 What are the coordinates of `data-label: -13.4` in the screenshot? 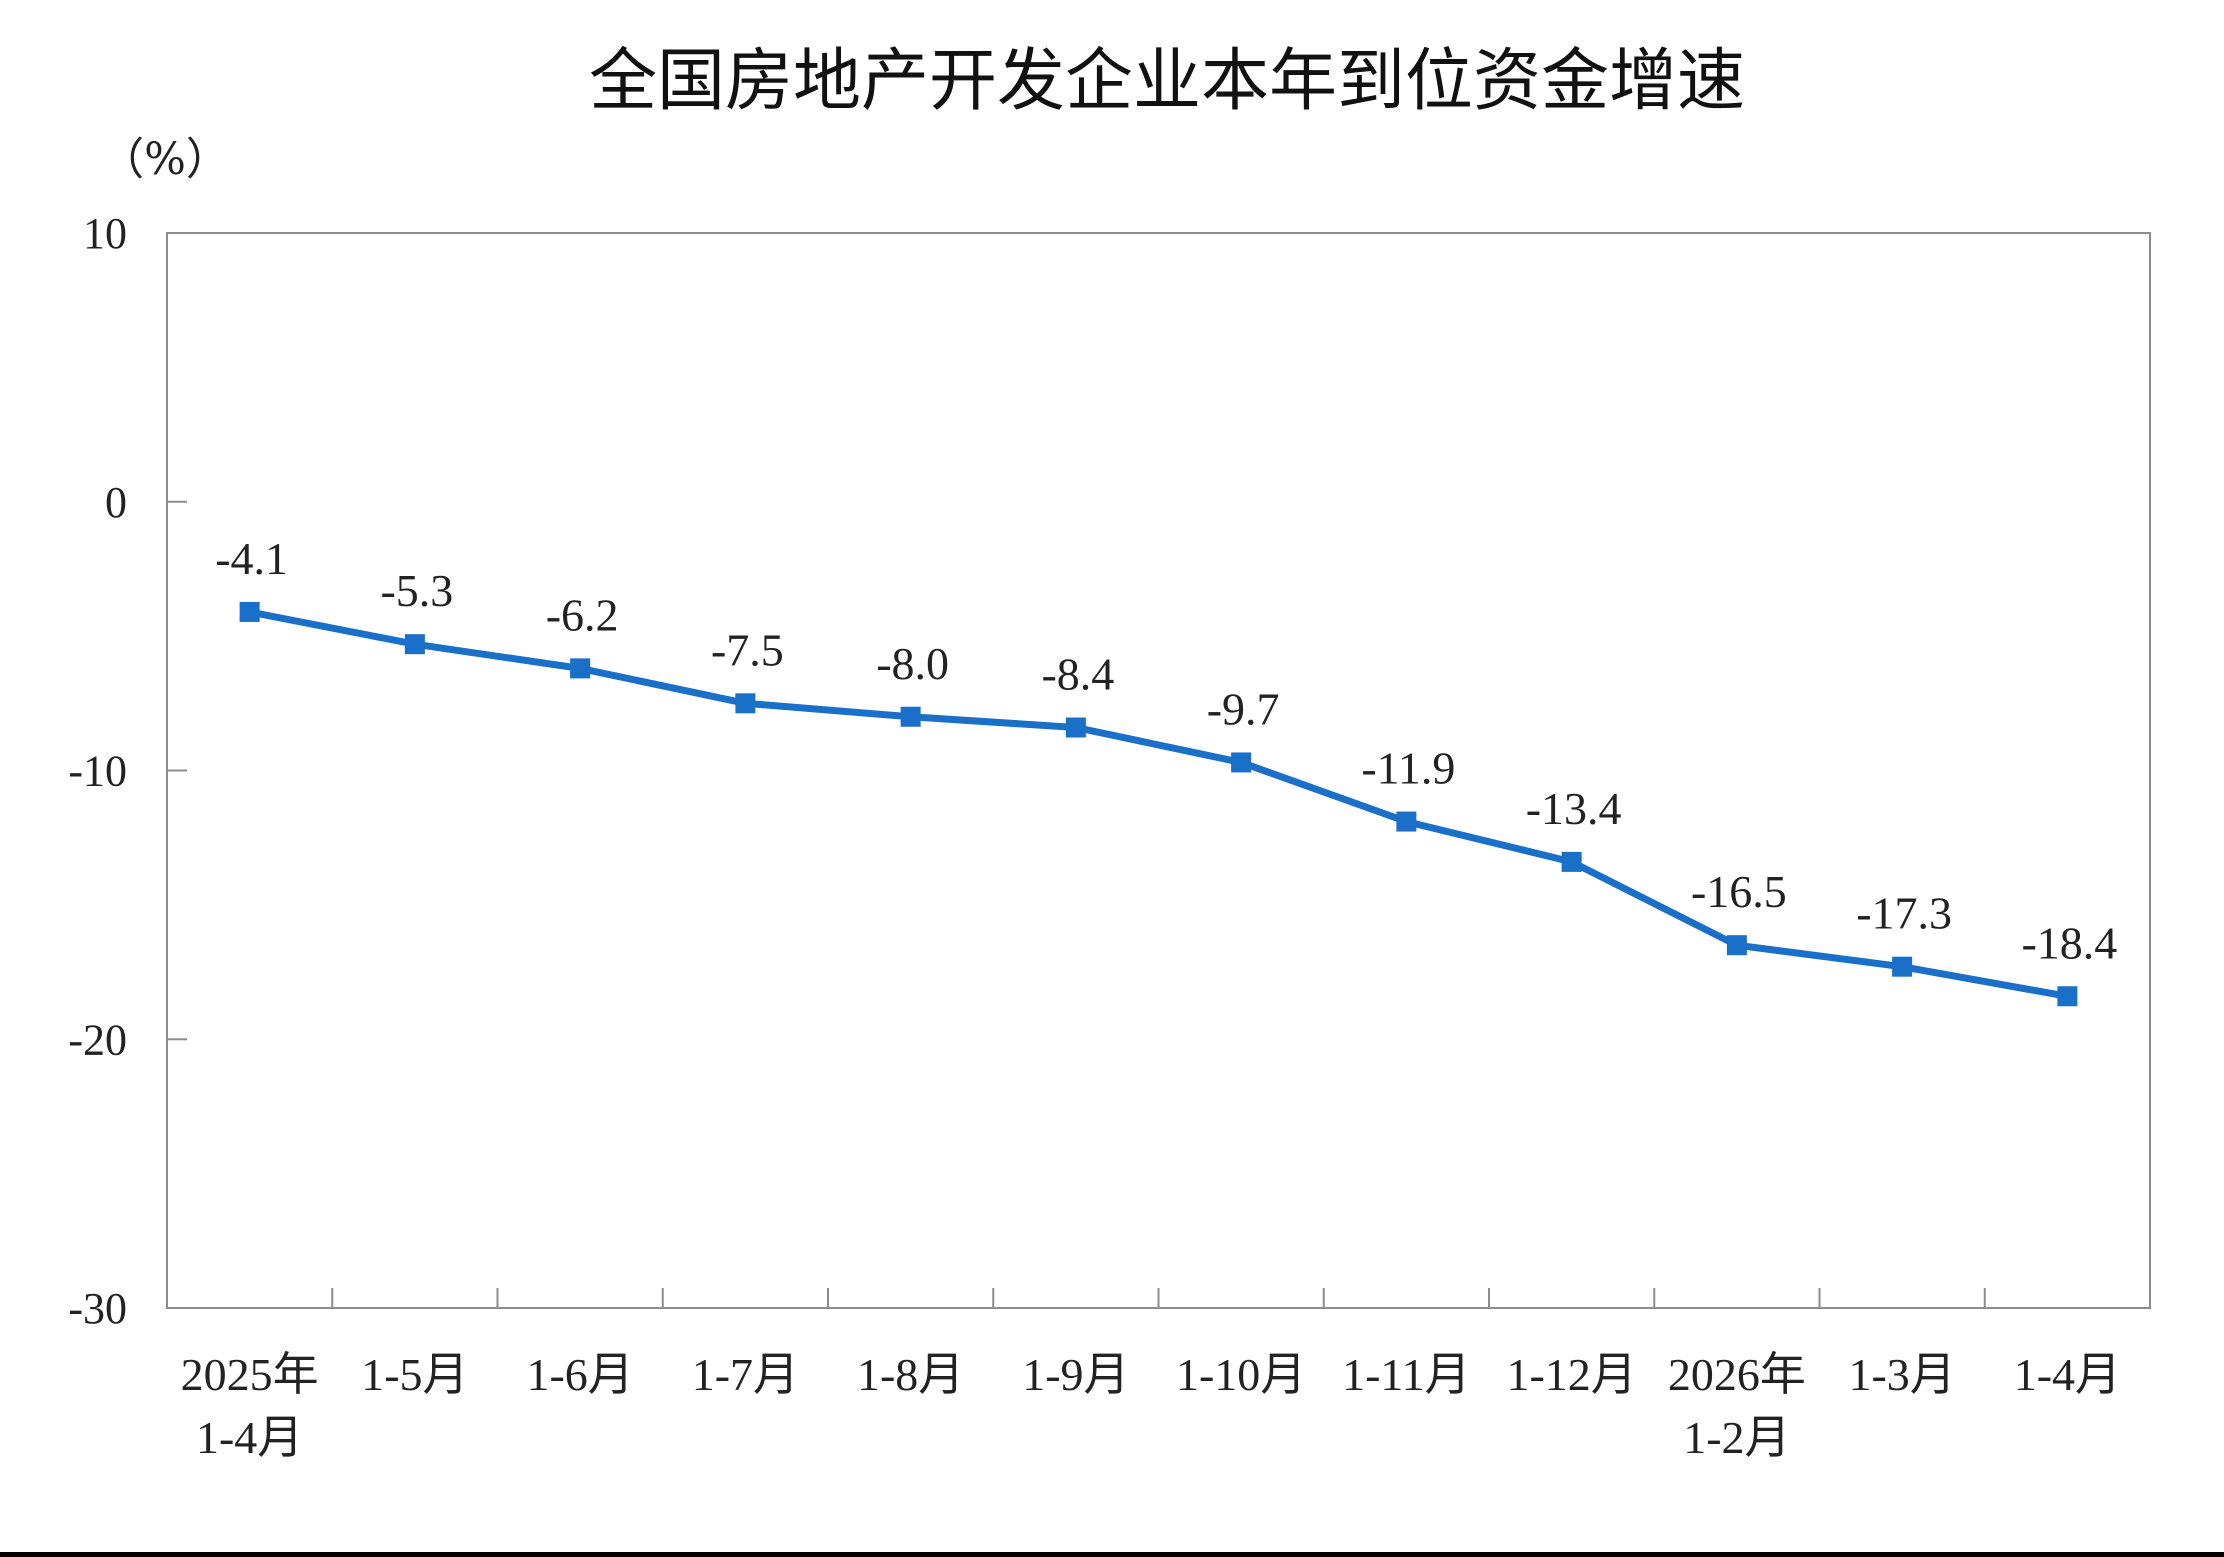 It's located at (1574, 808).